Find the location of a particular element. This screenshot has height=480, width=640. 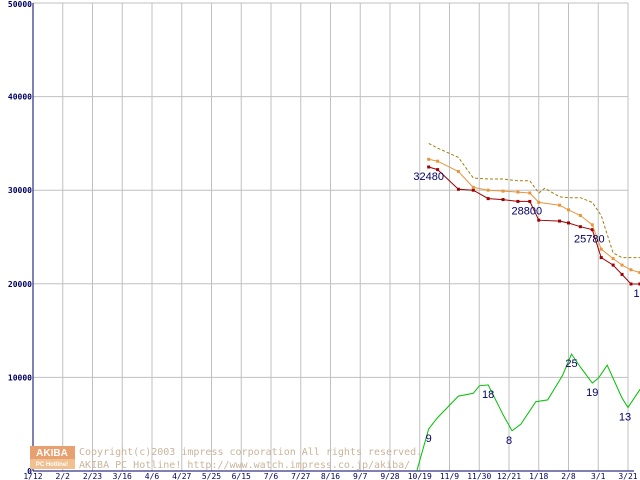

x-tick-label: 1/12 is located at coordinates (32, 476).